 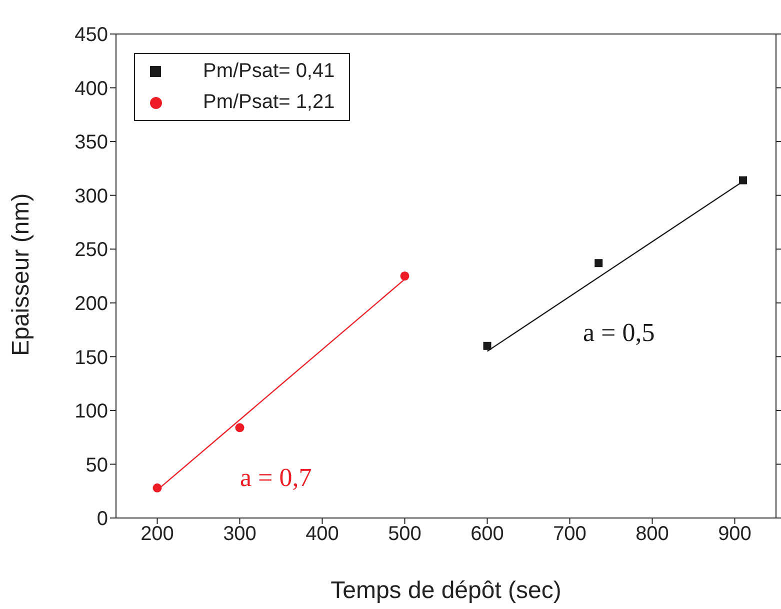 What do you see at coordinates (91, 35) in the screenshot?
I see `y-tick-label: 450` at bounding box center [91, 35].